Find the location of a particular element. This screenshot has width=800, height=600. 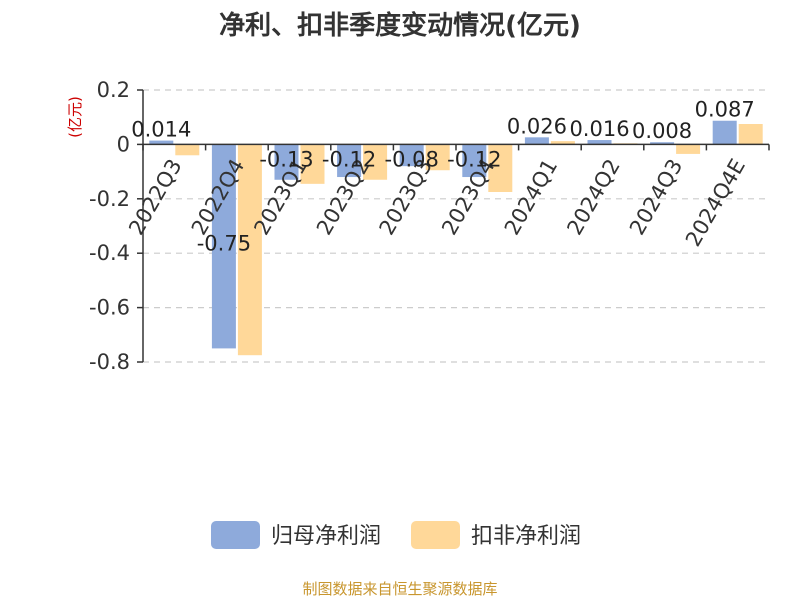

data-label: 0.016 is located at coordinates (599, 129).